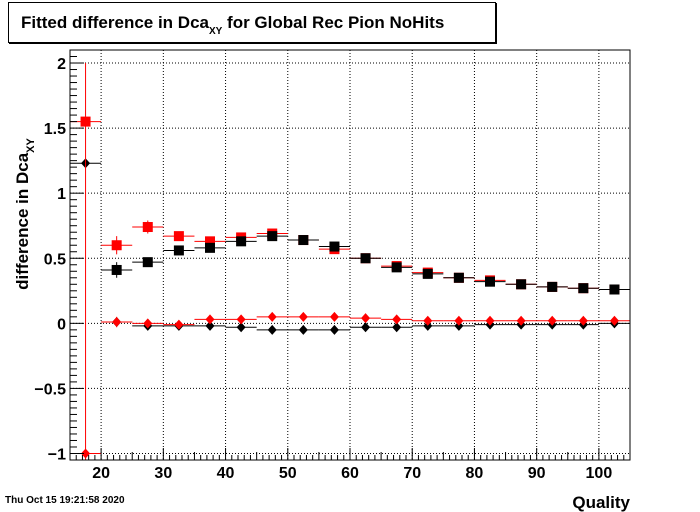 Image resolution: width=700 pixels, height=512 pixels. What do you see at coordinates (163, 473) in the screenshot?
I see `x-tick-label: 30` at bounding box center [163, 473].